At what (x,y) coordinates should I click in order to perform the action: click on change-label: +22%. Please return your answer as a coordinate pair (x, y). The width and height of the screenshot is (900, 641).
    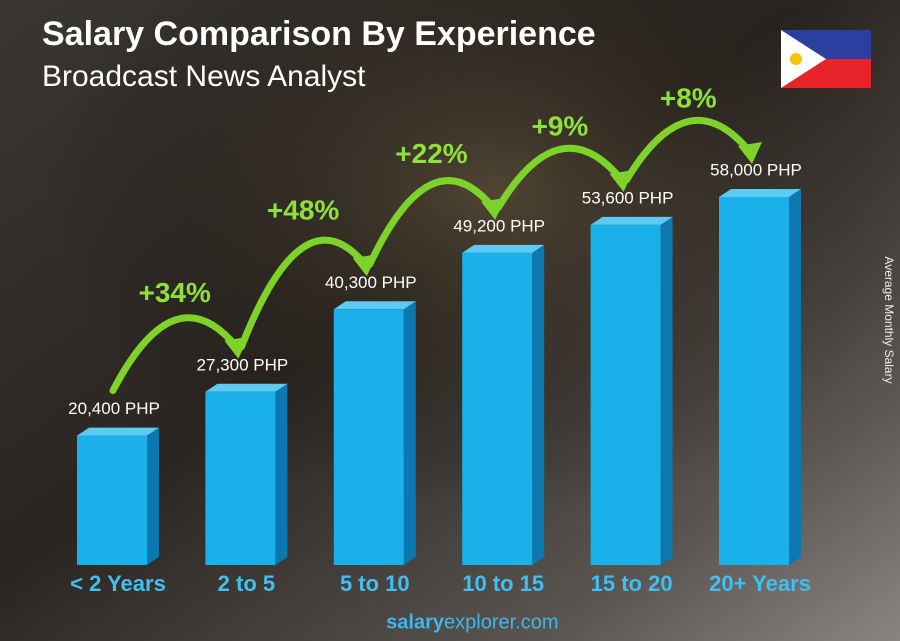
    Looking at the image, I should click on (431, 153).